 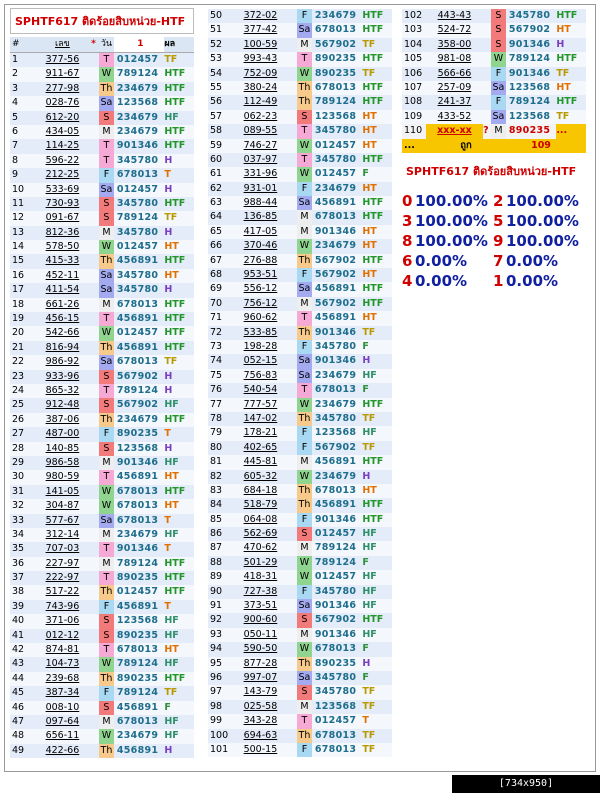 I want to click on table-row: 26 387-06 Th 234679 HTF, so click(x=102, y=420).